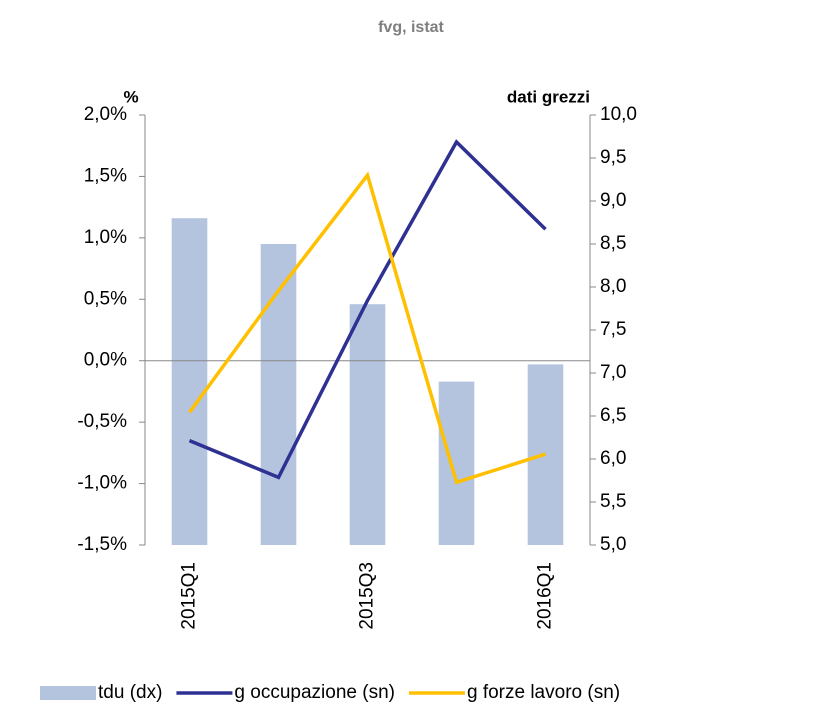 The height and width of the screenshot is (722, 822). What do you see at coordinates (367, 596) in the screenshot?
I see `x-tick-label: 2015Q3` at bounding box center [367, 596].